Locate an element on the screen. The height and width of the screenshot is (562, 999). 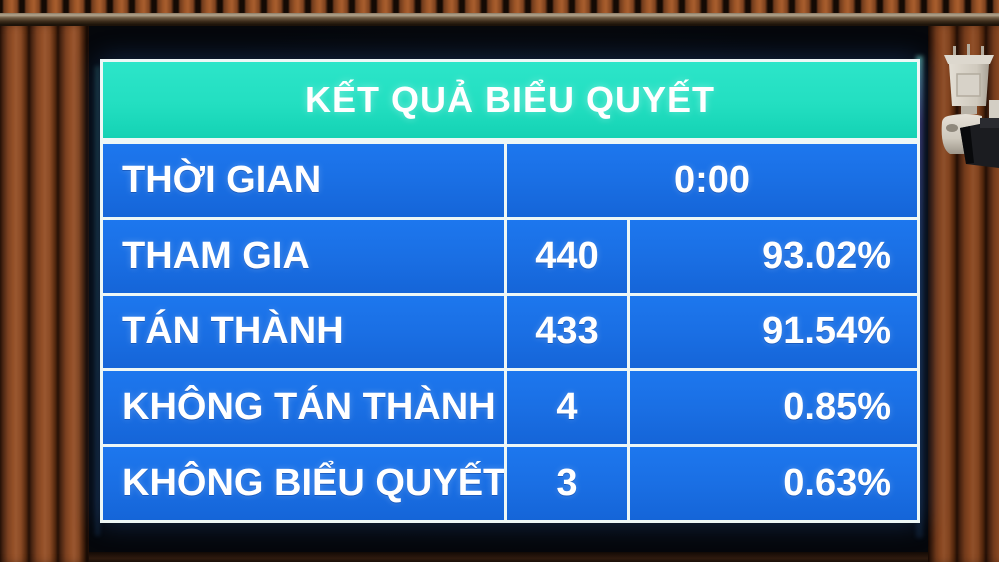
board-title: KẾT QUẢ BIỂU QUYẾT is located at coordinates (510, 99).